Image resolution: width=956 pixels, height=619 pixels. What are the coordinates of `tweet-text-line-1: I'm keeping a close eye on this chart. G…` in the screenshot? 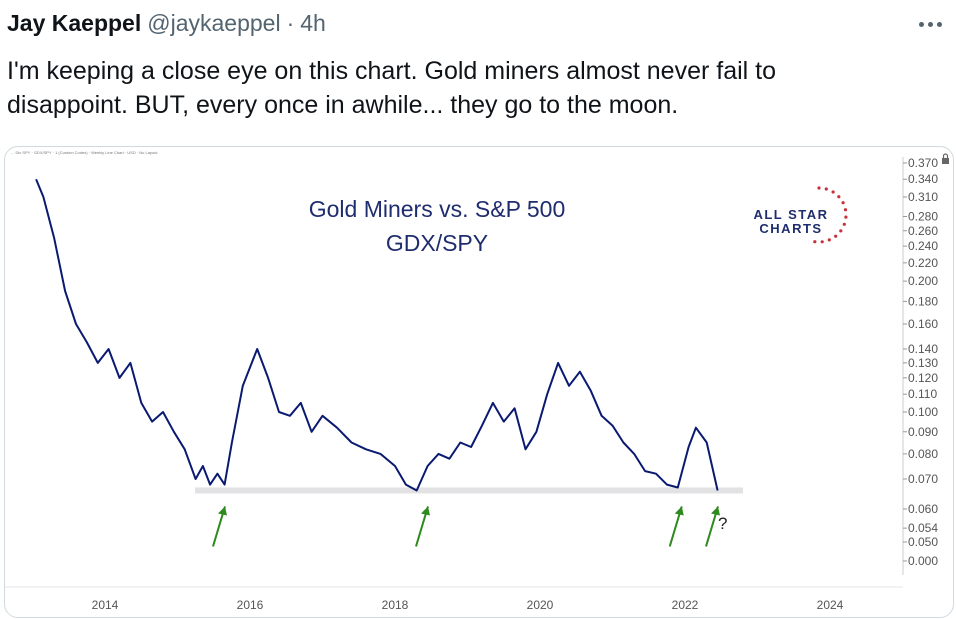 It's located at (392, 71).